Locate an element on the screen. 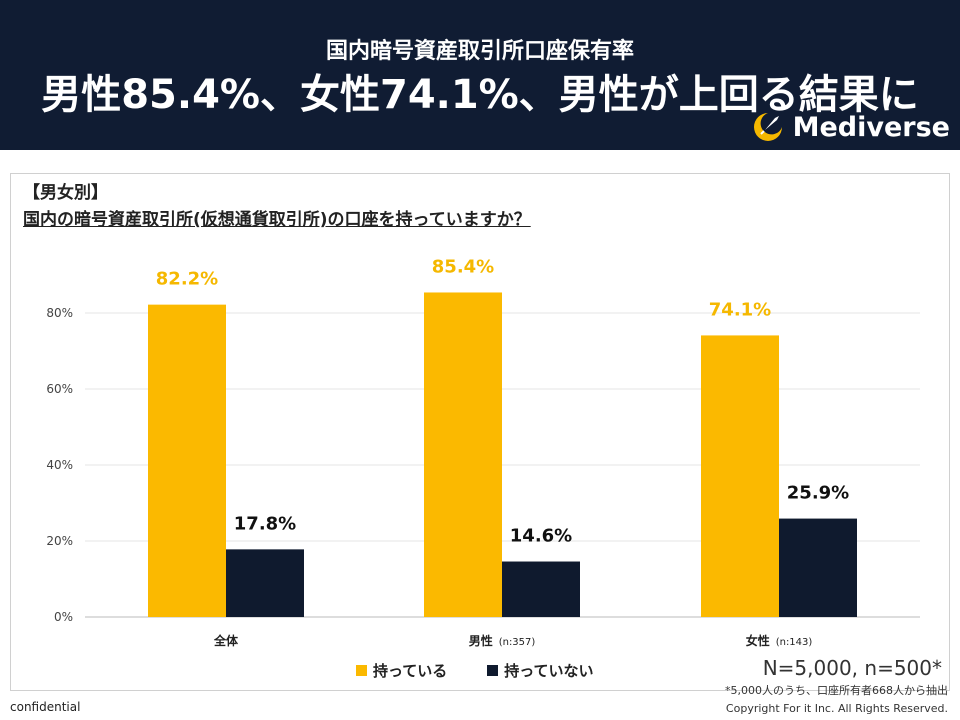 The width and height of the screenshot is (960, 720). data-label: 17.8% is located at coordinates (265, 523).